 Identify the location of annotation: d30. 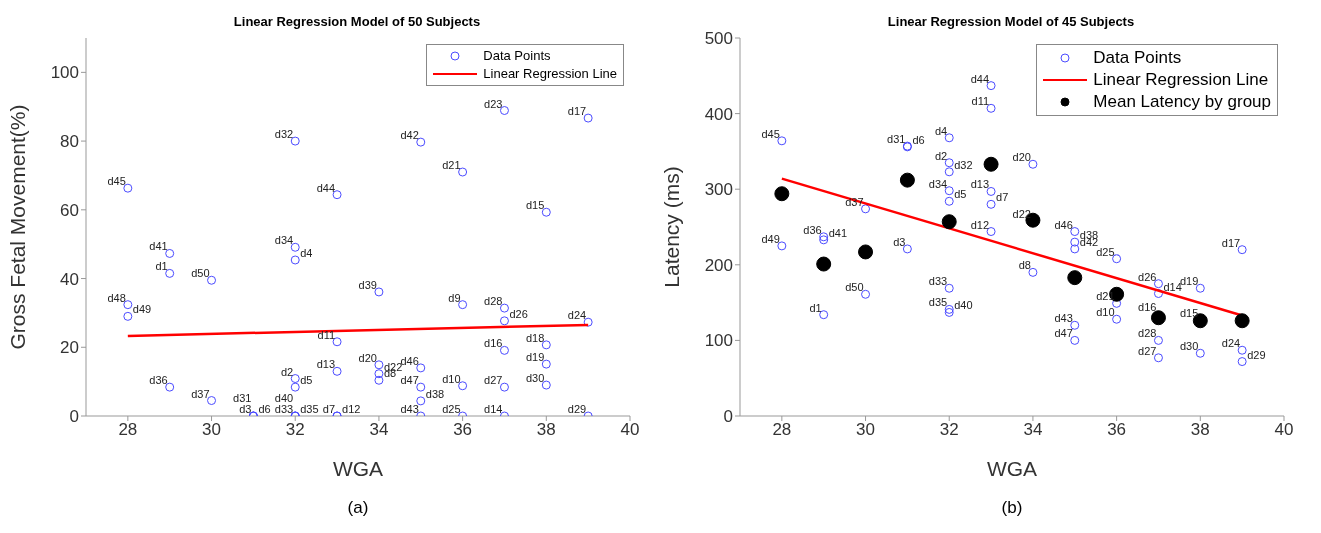
(535, 378).